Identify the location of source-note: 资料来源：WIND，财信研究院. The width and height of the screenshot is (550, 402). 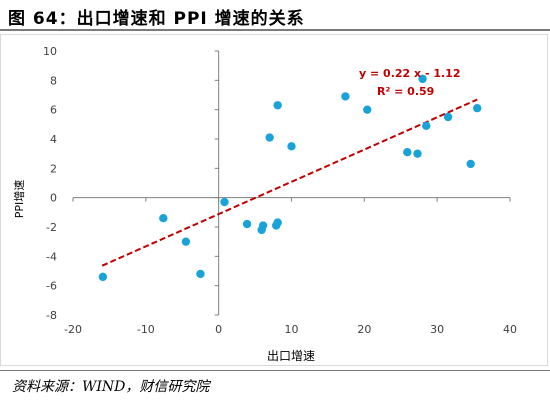
(111, 387).